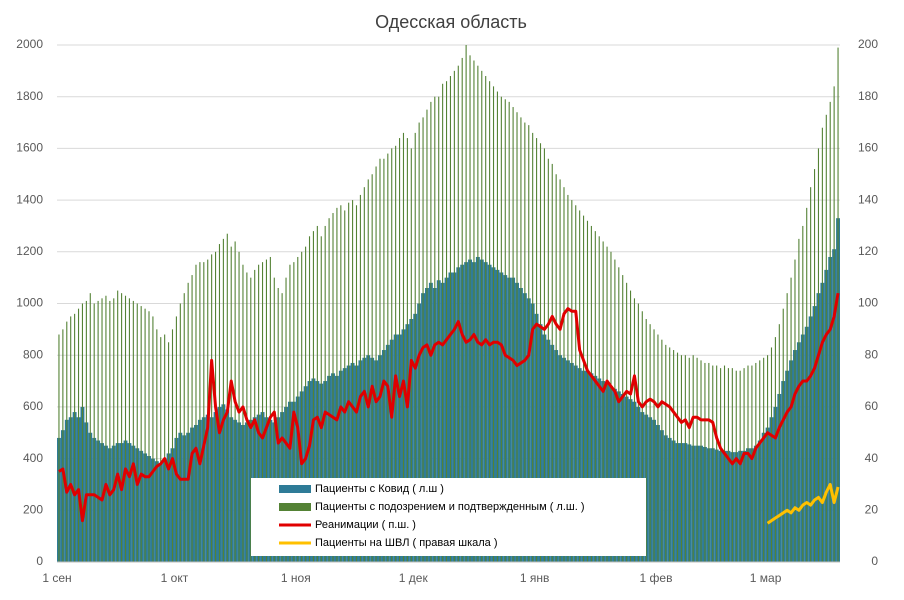 The height and width of the screenshot is (600, 904). I want to click on y2-tick-label: 200, so click(868, 44).